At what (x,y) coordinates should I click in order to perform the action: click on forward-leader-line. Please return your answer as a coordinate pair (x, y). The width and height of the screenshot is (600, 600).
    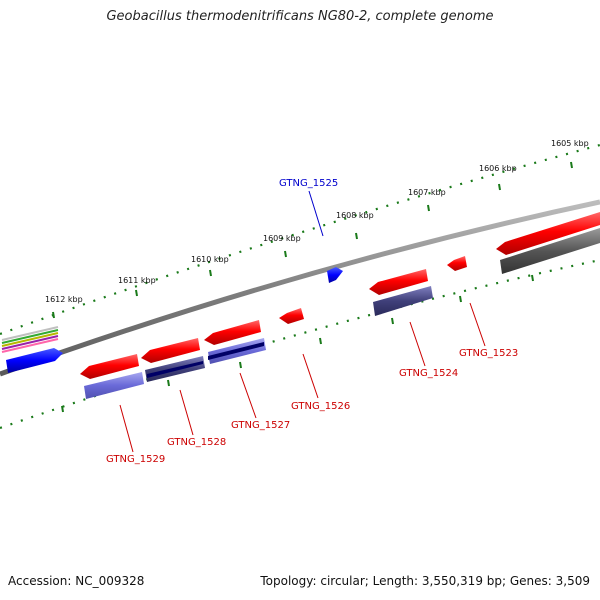
    Looking at the image, I should click on (316, 213).